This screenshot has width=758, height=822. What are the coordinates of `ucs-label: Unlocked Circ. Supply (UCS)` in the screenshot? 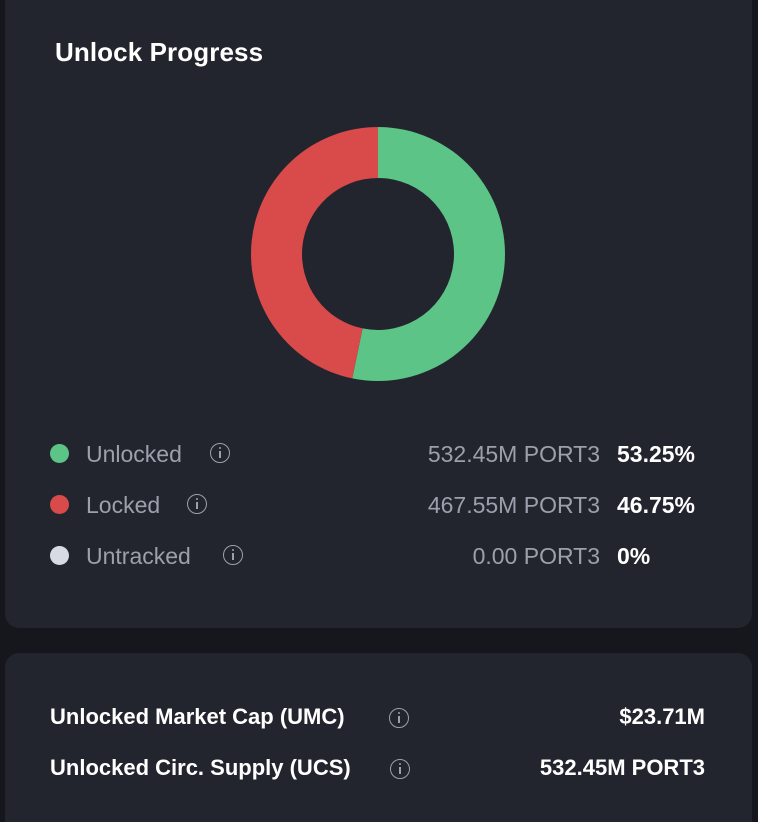 It's located at (200, 767).